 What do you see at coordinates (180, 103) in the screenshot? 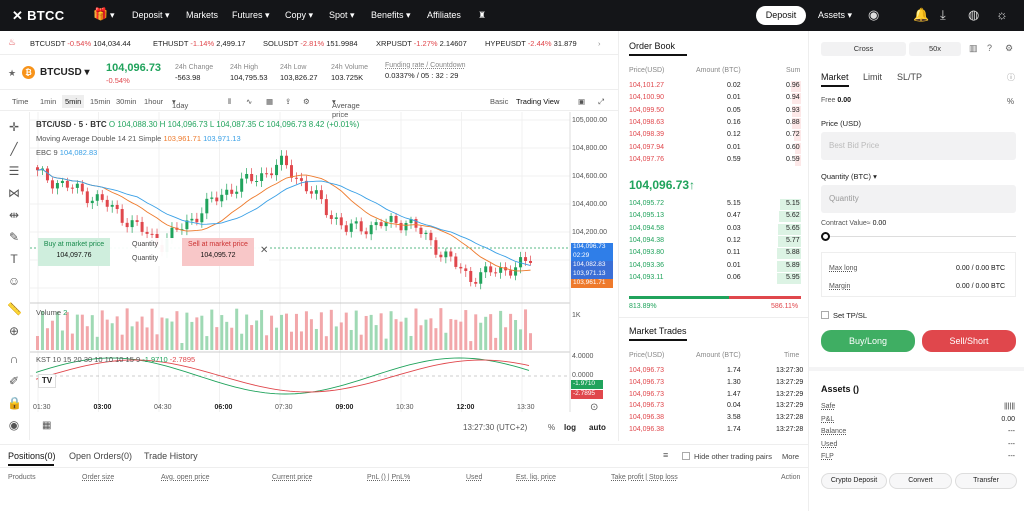
I see `tf-1day: 1day ▾` at bounding box center [180, 103].